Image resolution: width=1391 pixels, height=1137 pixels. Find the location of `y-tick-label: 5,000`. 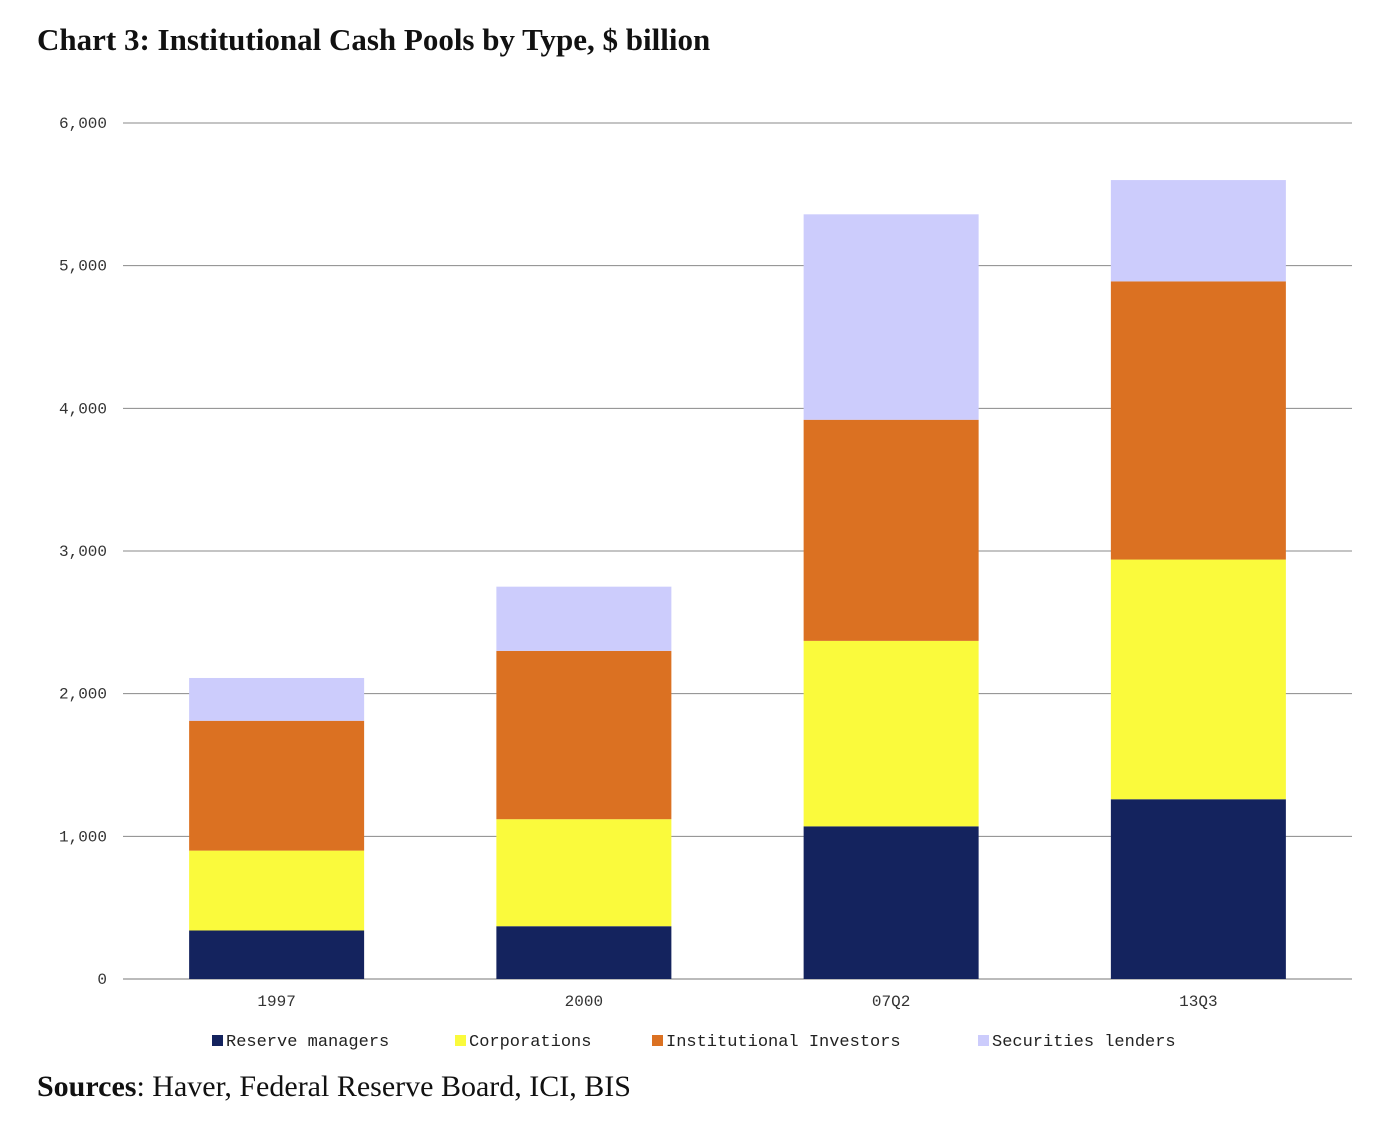

y-tick-label: 5,000 is located at coordinates (83, 267).